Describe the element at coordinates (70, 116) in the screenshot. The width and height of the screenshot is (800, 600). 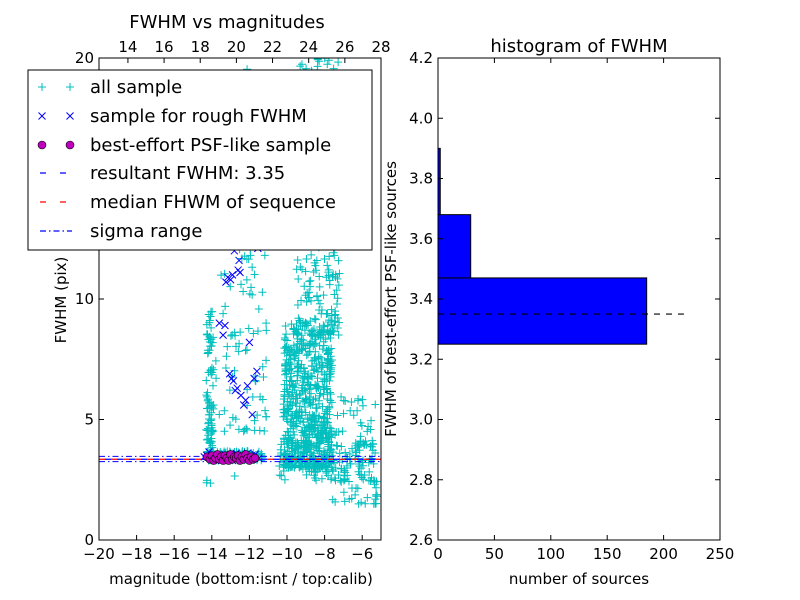
I see `legend-x-icon` at that location.